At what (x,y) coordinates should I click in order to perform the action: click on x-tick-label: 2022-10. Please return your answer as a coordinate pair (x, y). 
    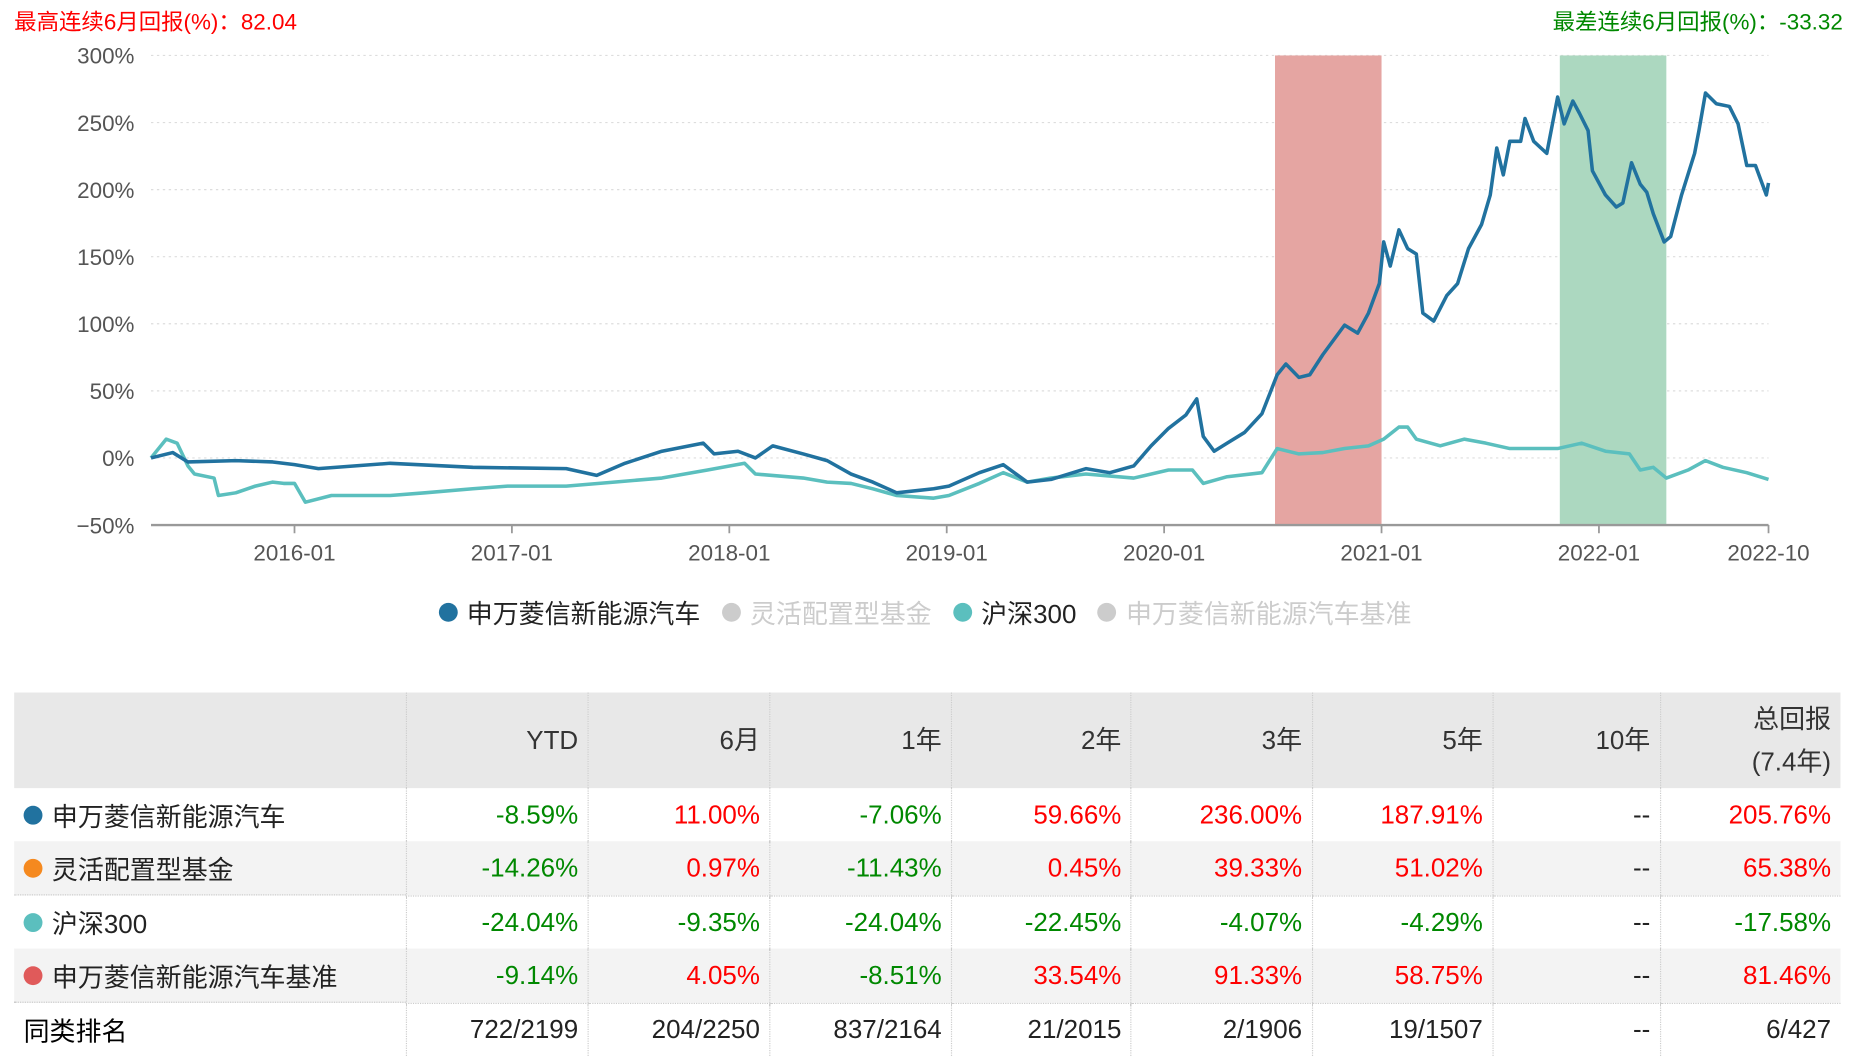
    Looking at the image, I should click on (1768, 552).